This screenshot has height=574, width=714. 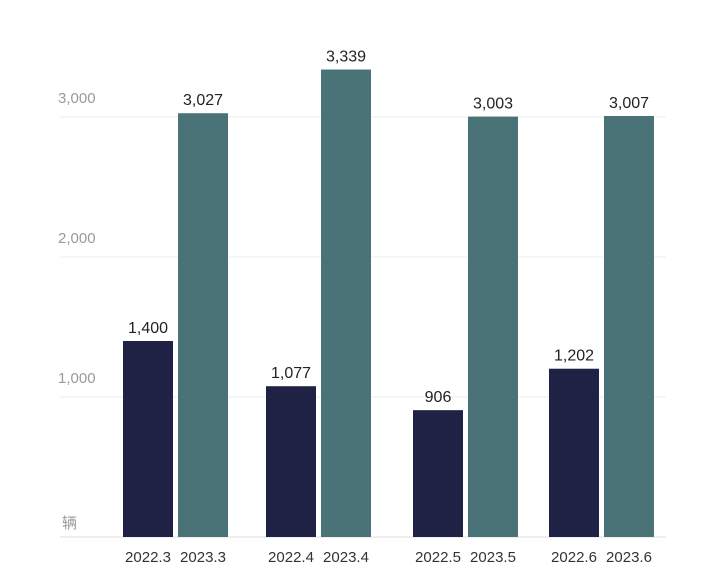 What do you see at coordinates (493, 104) in the screenshot?
I see `data-label: 3,003` at bounding box center [493, 104].